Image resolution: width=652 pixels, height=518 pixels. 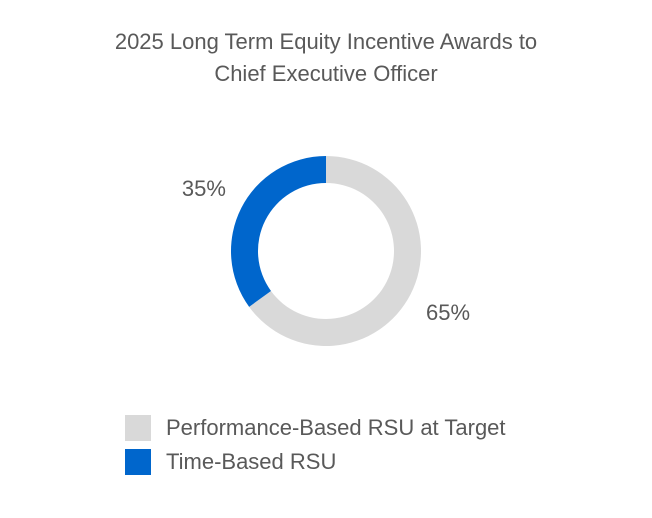 I want to click on legend-swatch-performance-rsu, so click(x=138, y=428).